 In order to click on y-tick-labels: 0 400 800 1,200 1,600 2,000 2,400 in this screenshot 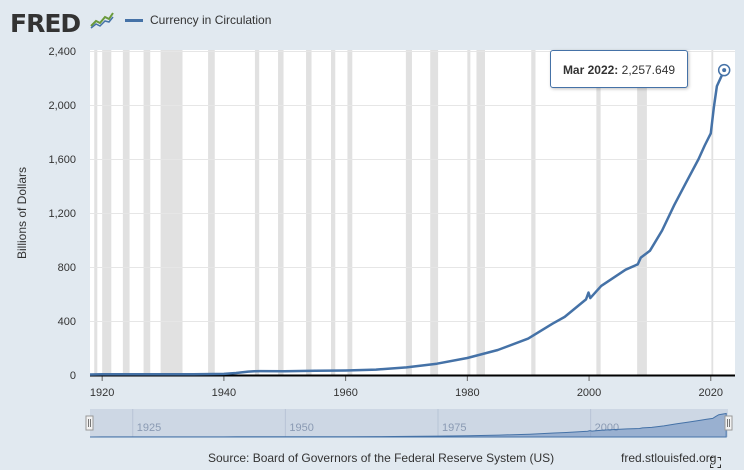, I will do `click(62, 214)`.